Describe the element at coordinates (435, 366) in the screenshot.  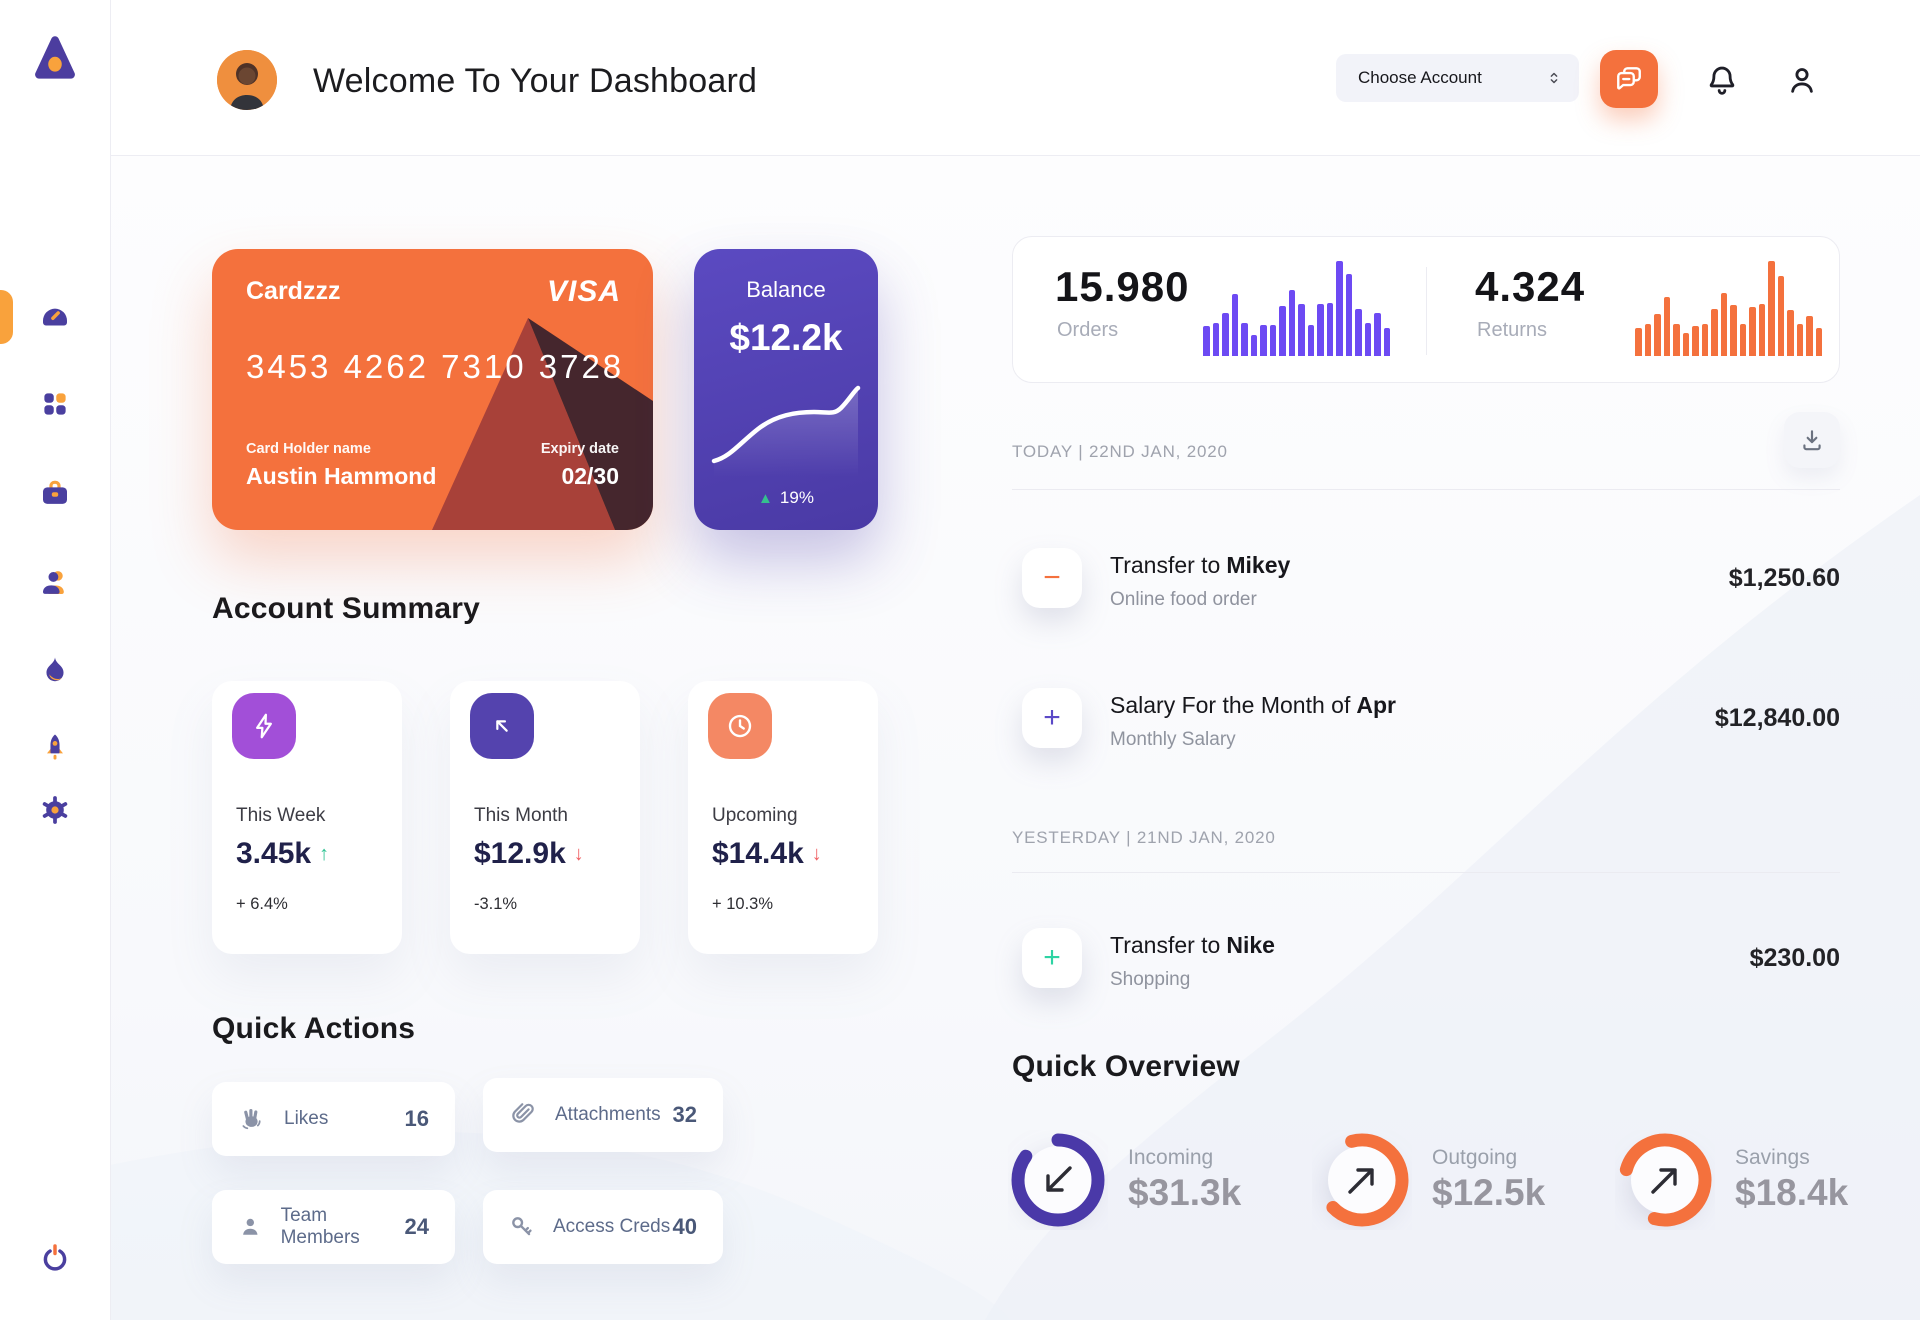
I see `card-number: 3453 4262 7310 3728` at that location.